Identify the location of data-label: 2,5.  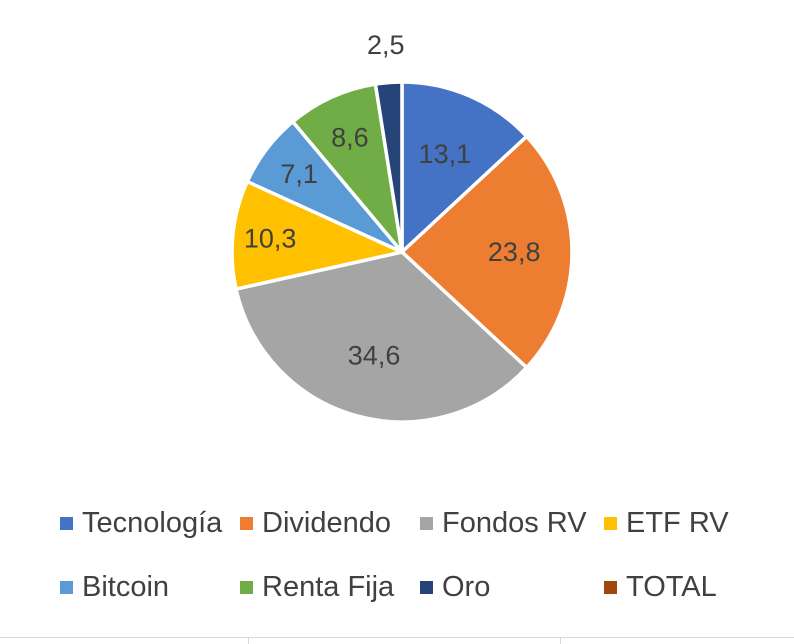
(386, 45).